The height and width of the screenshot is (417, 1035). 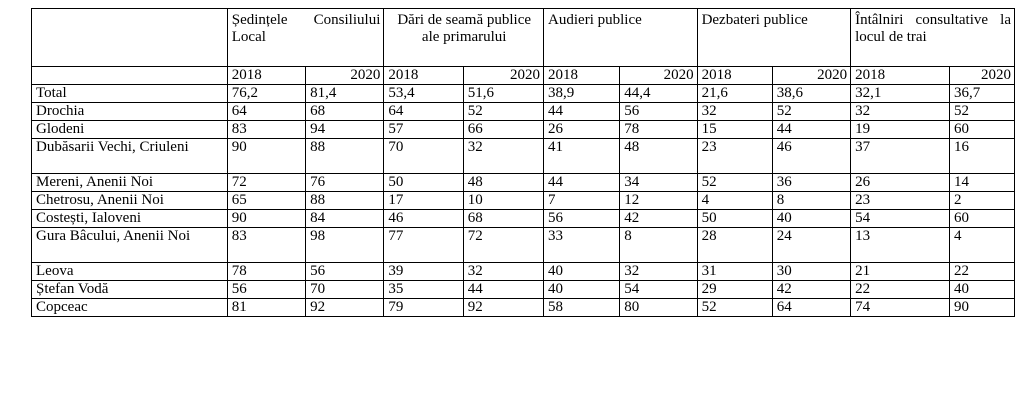 What do you see at coordinates (523, 200) in the screenshot?
I see `table-row: Chetrosu, Anenii Noi 65 88 17 10 7 12 4 8 23 2` at bounding box center [523, 200].